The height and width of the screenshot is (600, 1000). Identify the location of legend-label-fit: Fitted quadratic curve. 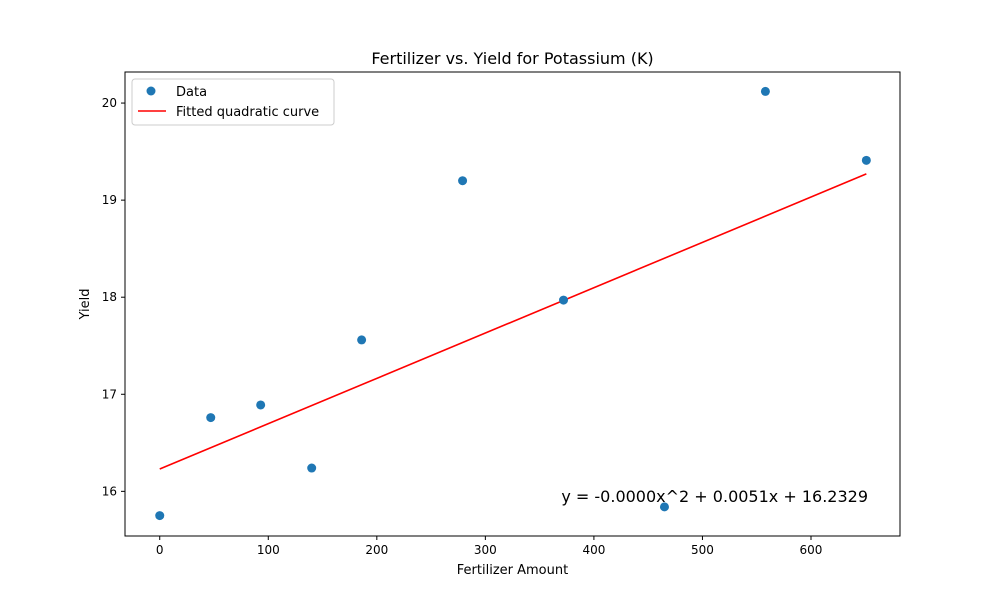
(247, 112).